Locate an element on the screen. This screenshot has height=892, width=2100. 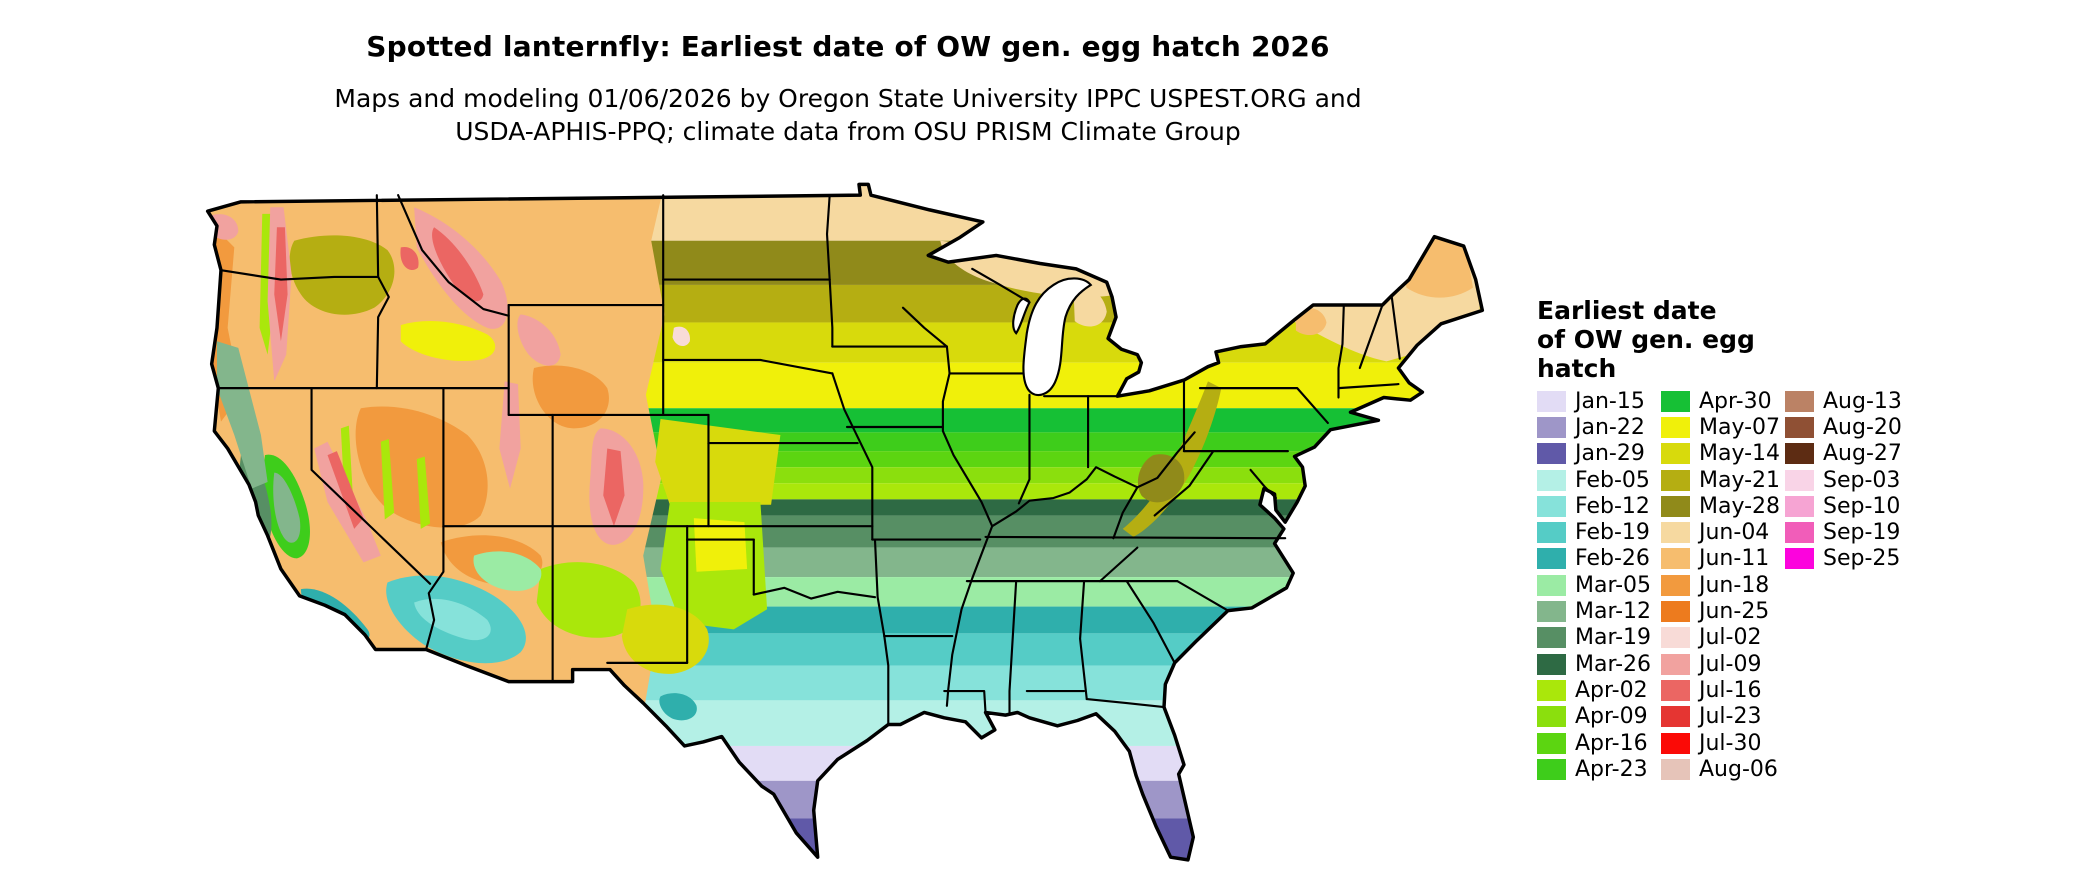
legend-entry: Feb-12 is located at coordinates (1599, 506).